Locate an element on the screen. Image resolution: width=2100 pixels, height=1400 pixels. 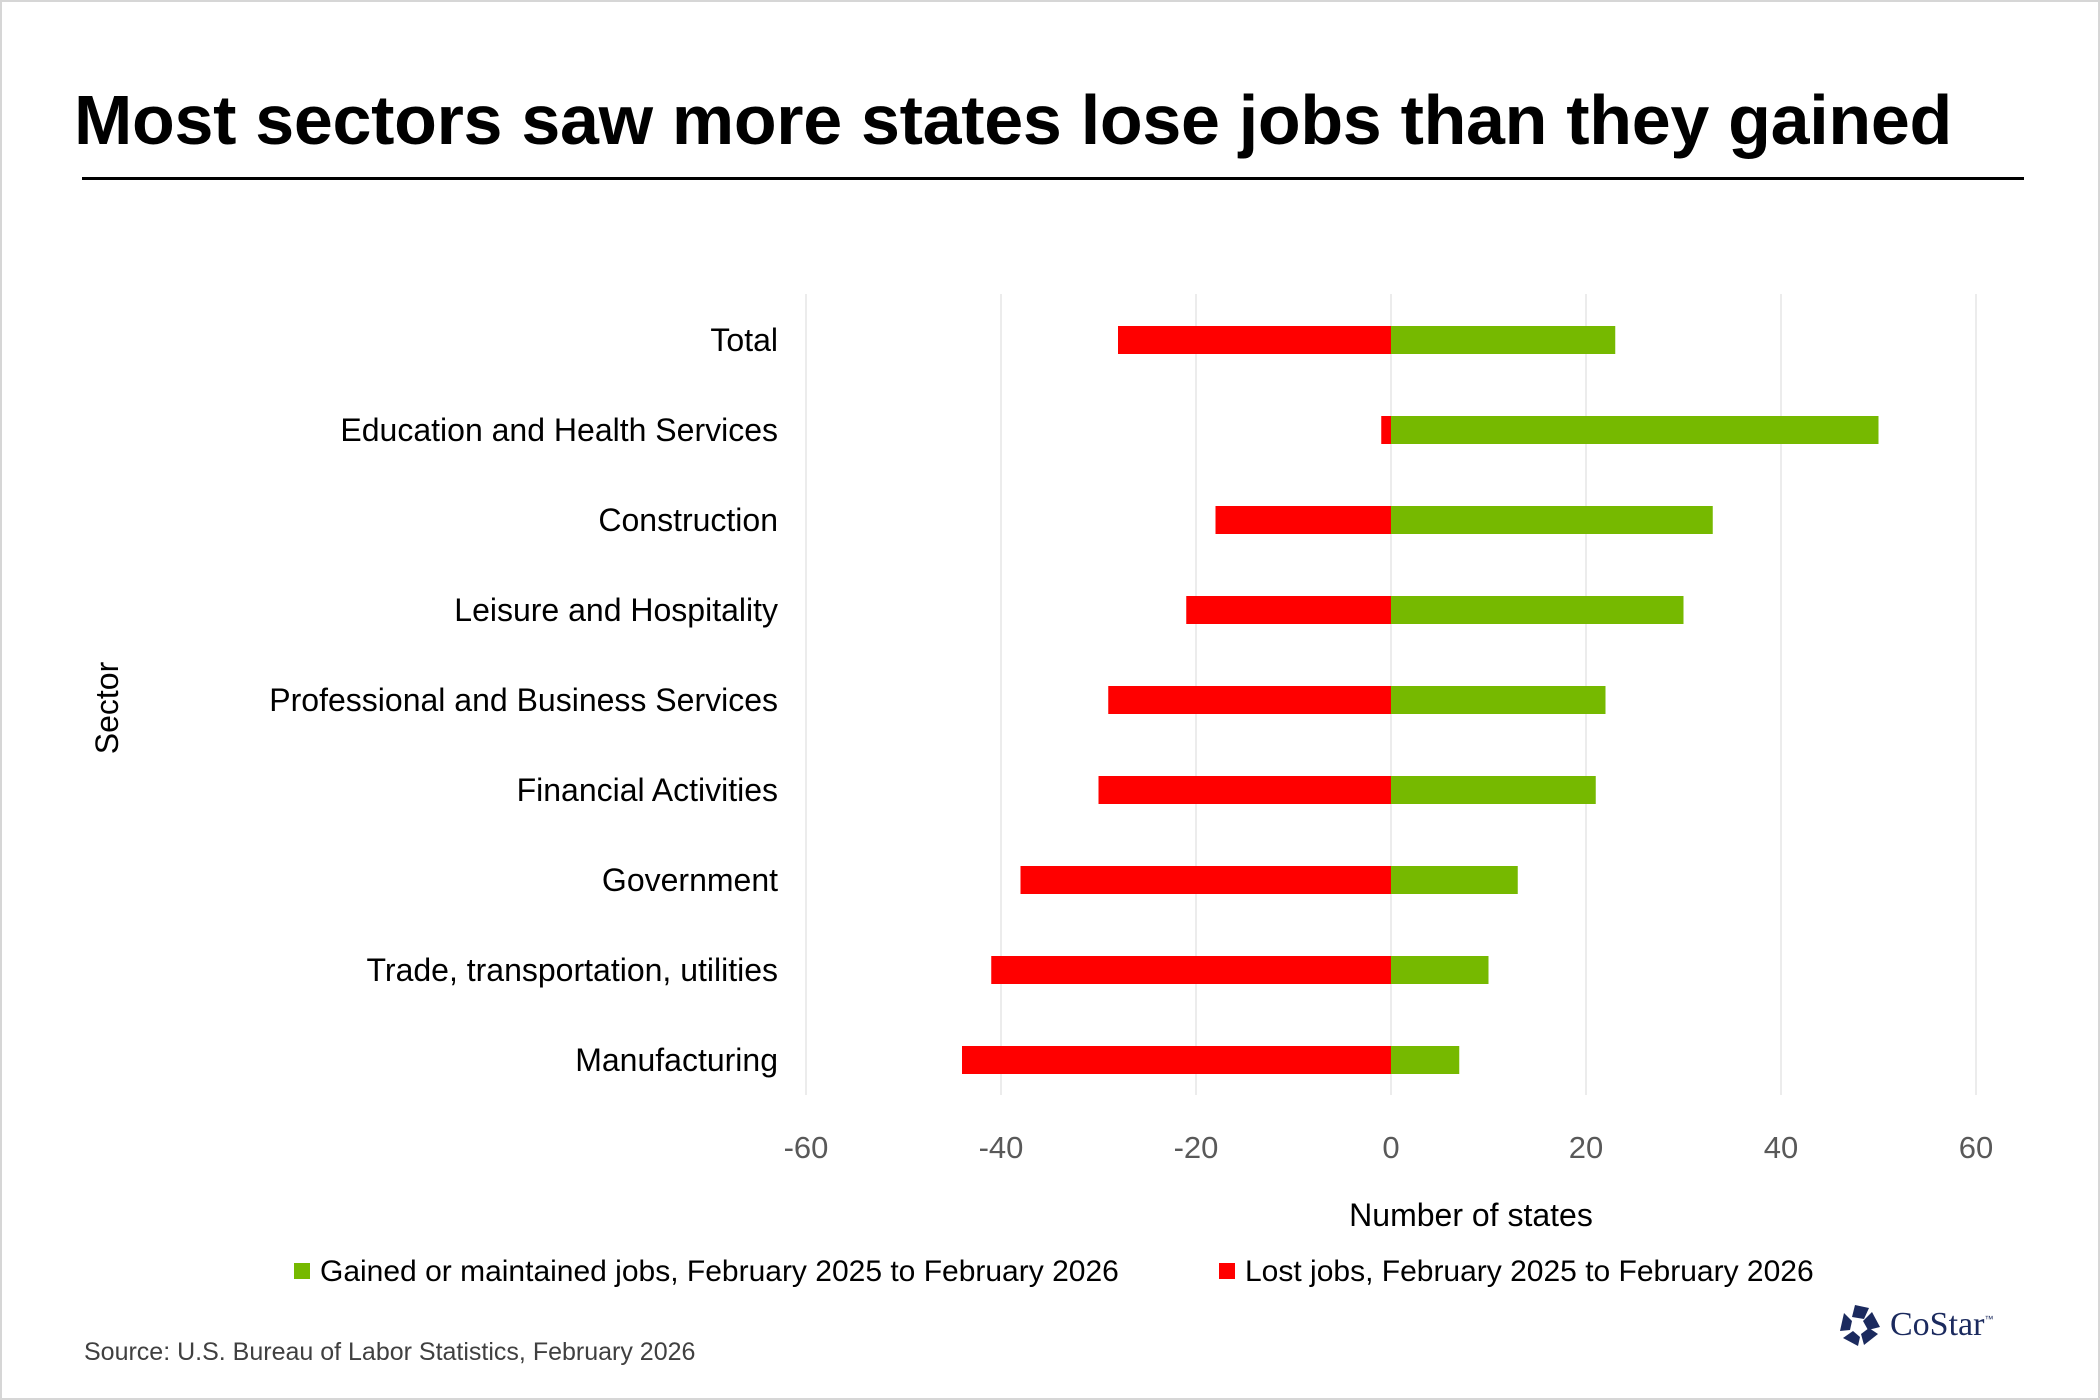
logo-wordmark: CoStar is located at coordinates (1937, 1324).